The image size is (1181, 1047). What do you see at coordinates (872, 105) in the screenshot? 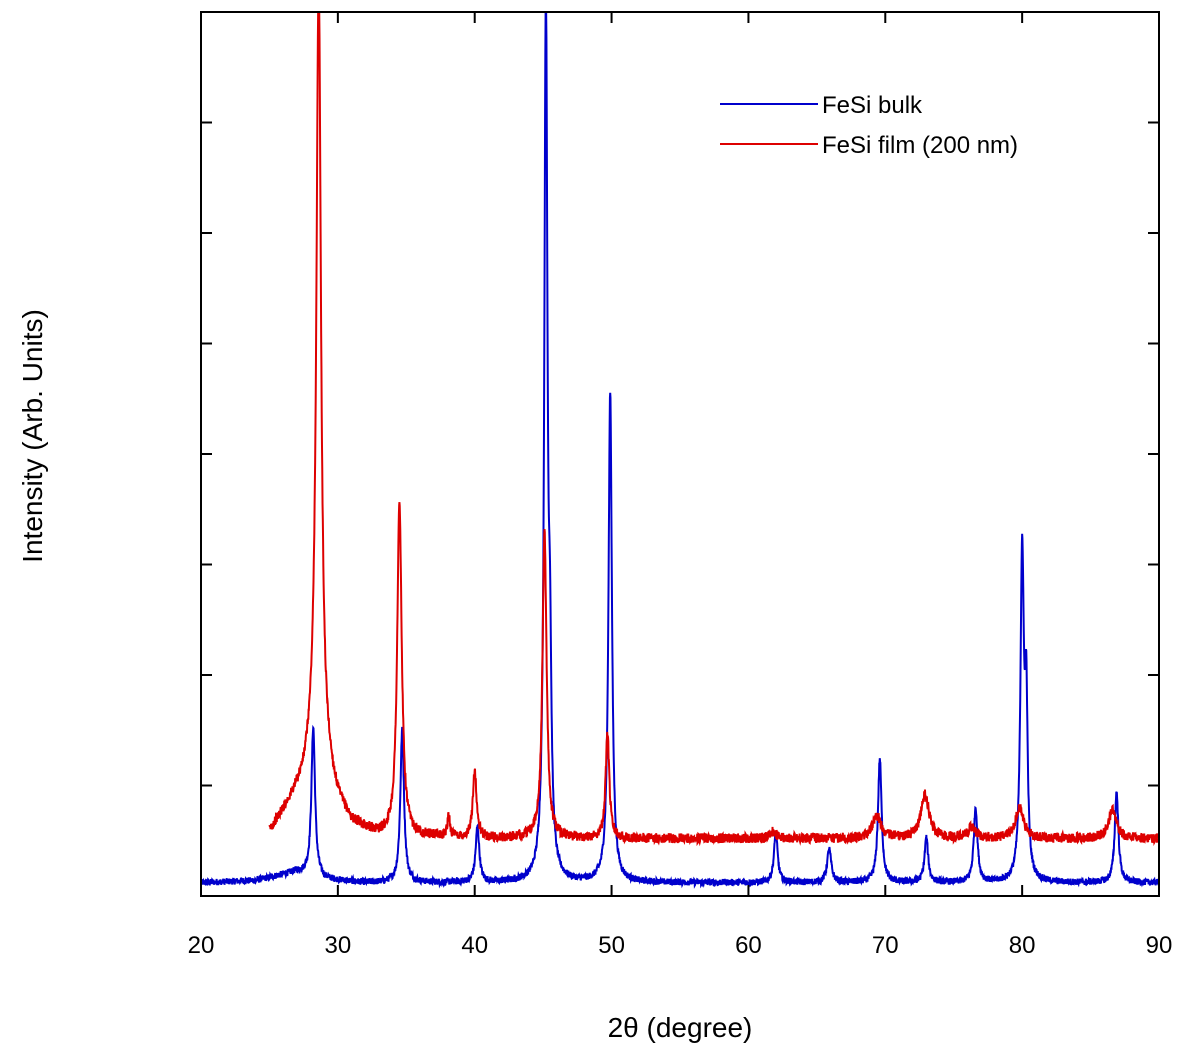
I see `legend-label-fesi-bulk: FeSi bulk` at bounding box center [872, 105].